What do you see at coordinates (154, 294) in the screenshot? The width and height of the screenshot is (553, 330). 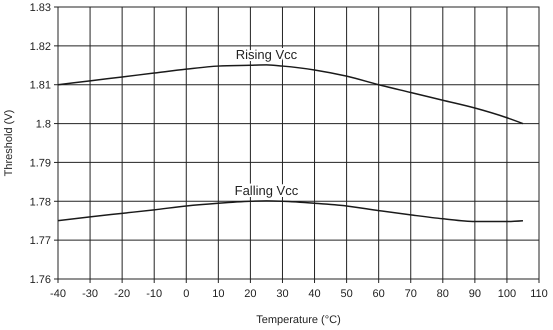 I see `x-tick-label: -10` at bounding box center [154, 294].